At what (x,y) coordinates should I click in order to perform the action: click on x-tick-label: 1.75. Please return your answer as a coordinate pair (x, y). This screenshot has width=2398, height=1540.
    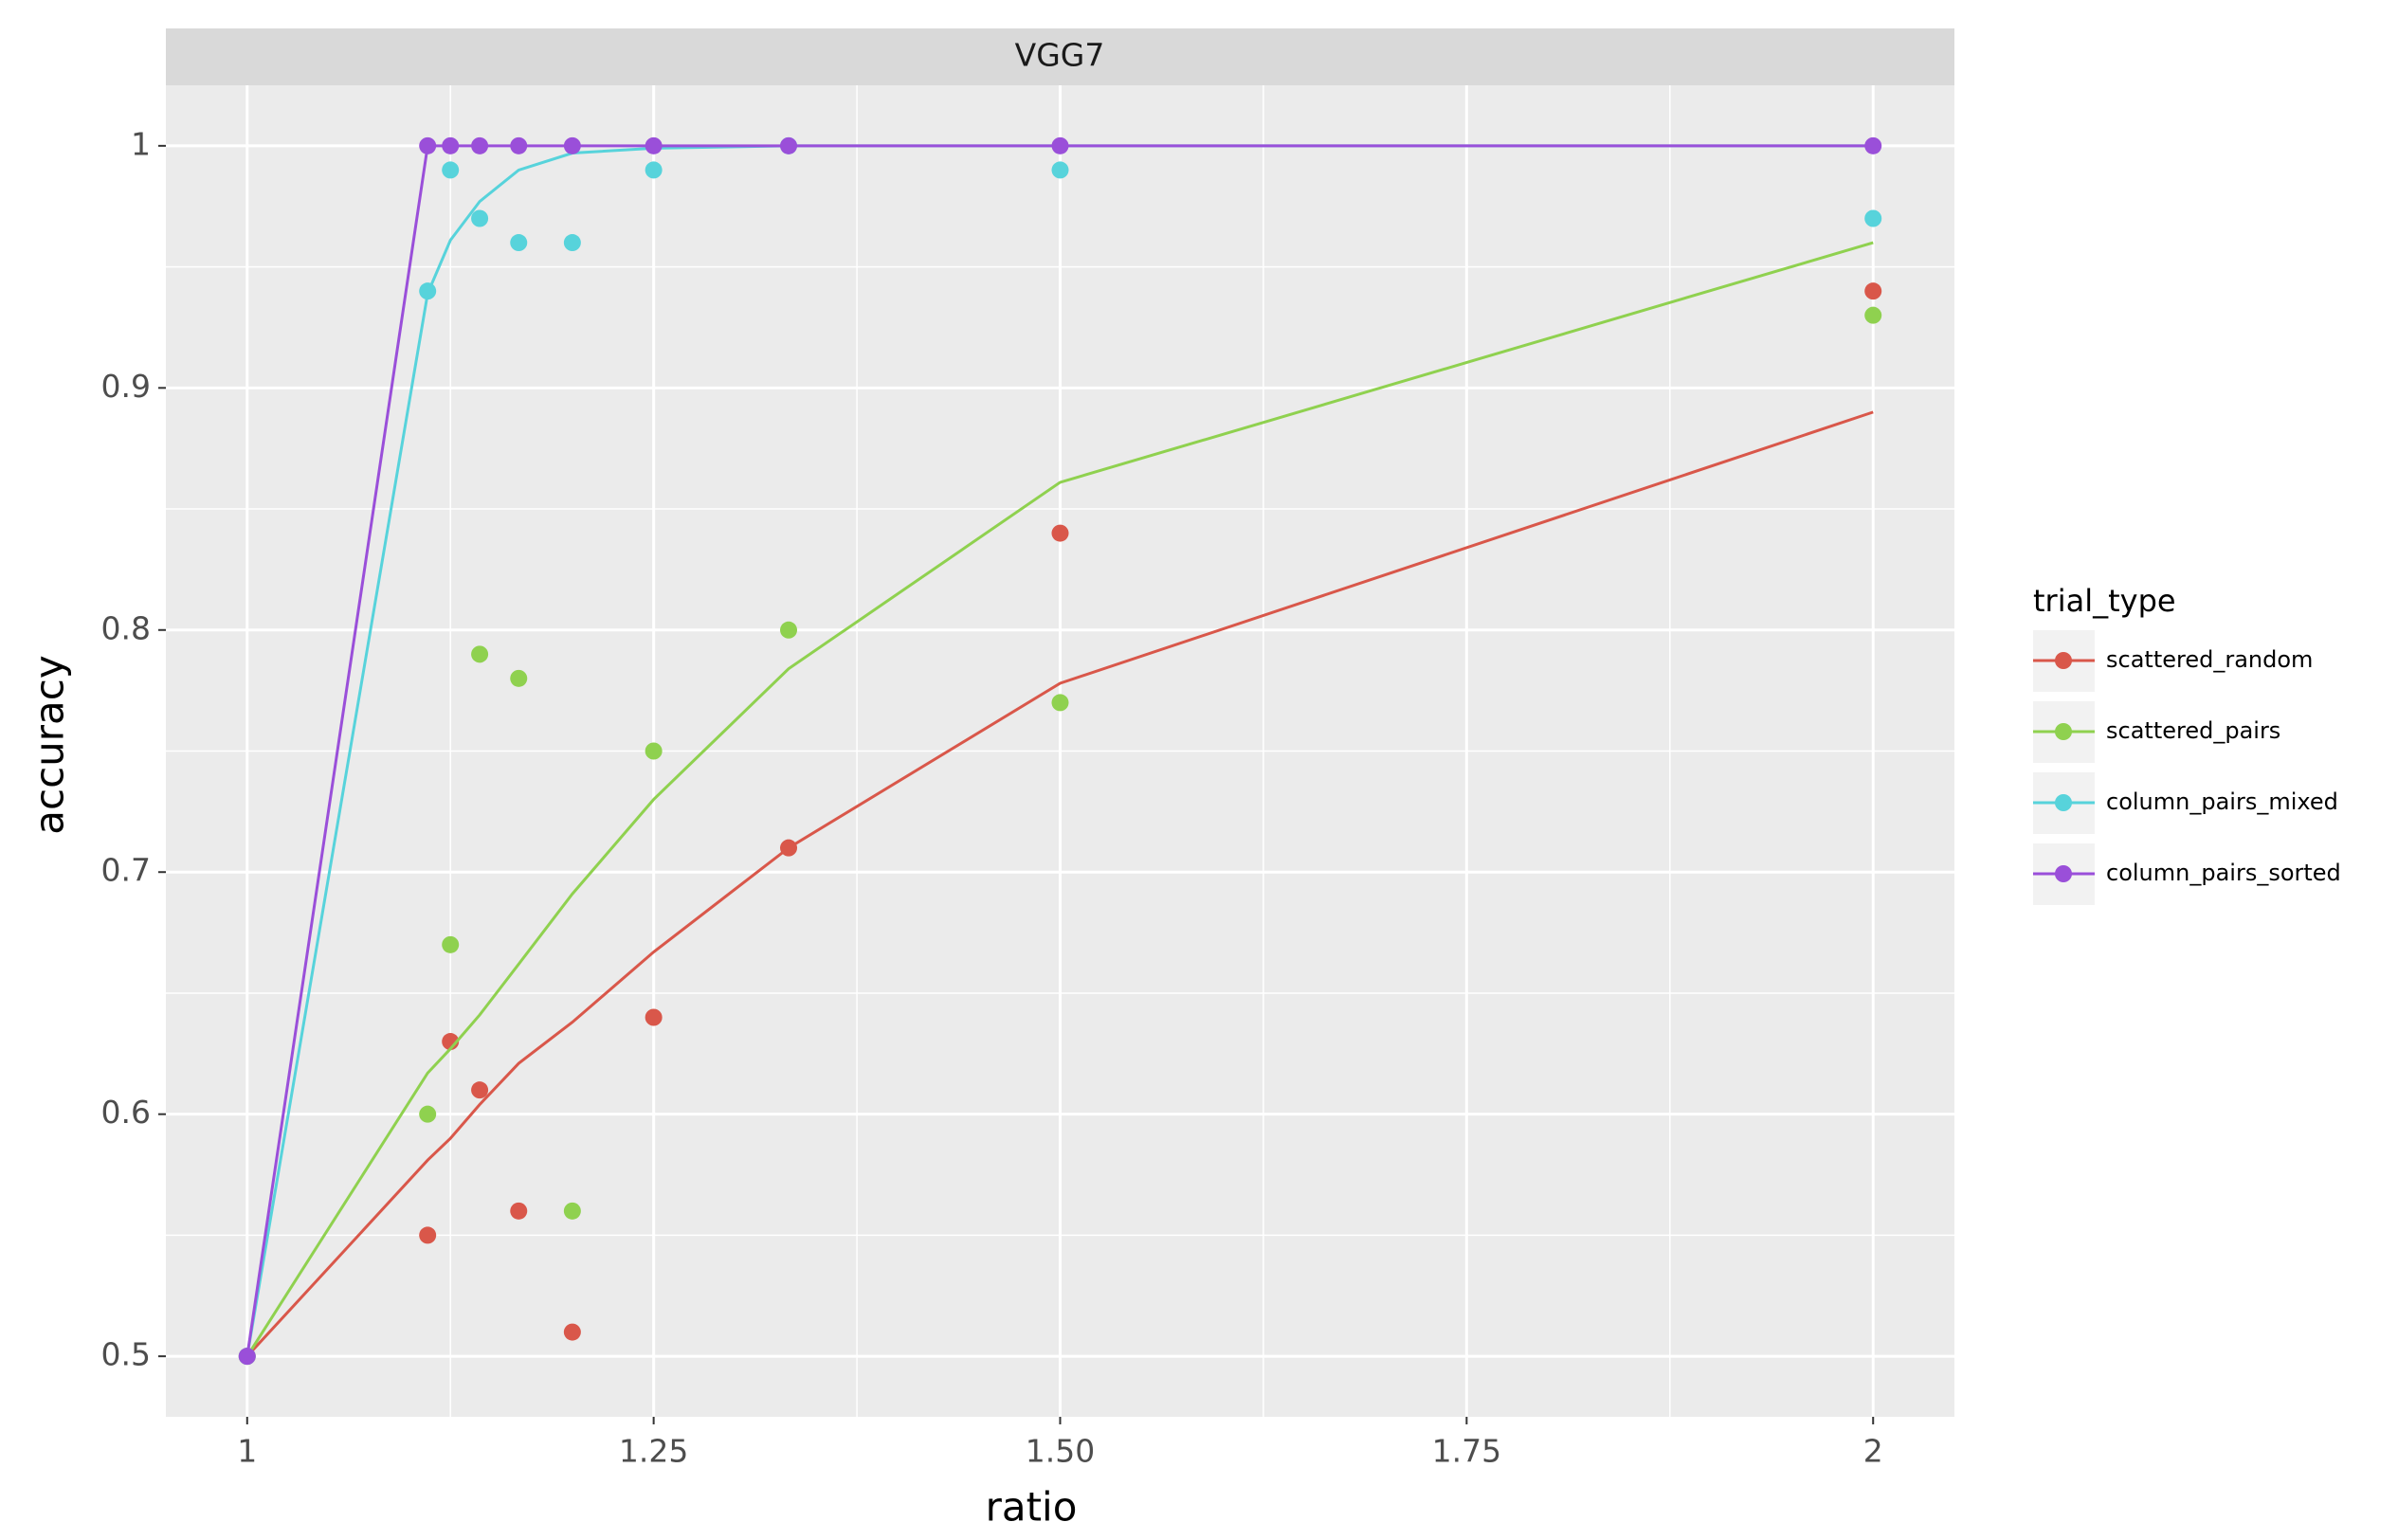
    Looking at the image, I should click on (1466, 1451).